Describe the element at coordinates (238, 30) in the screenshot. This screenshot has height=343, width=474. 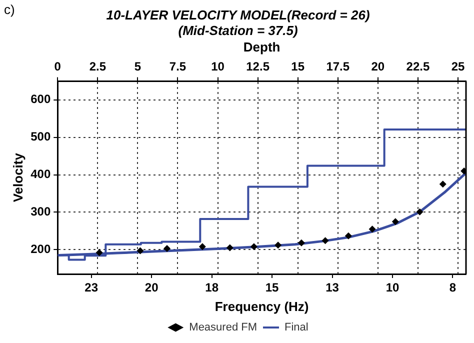
I see `chart-subtitle: (Mid-Station = 37.5)` at that location.